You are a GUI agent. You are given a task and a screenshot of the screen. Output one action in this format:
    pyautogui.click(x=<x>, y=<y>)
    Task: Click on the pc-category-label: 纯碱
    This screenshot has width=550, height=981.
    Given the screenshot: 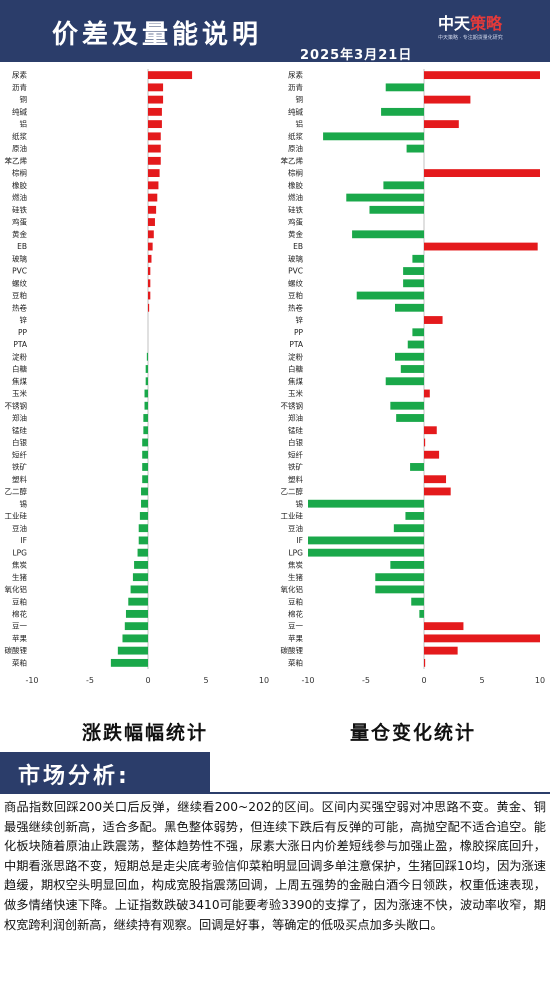 What is the action you would take?
    pyautogui.click(x=19, y=111)
    